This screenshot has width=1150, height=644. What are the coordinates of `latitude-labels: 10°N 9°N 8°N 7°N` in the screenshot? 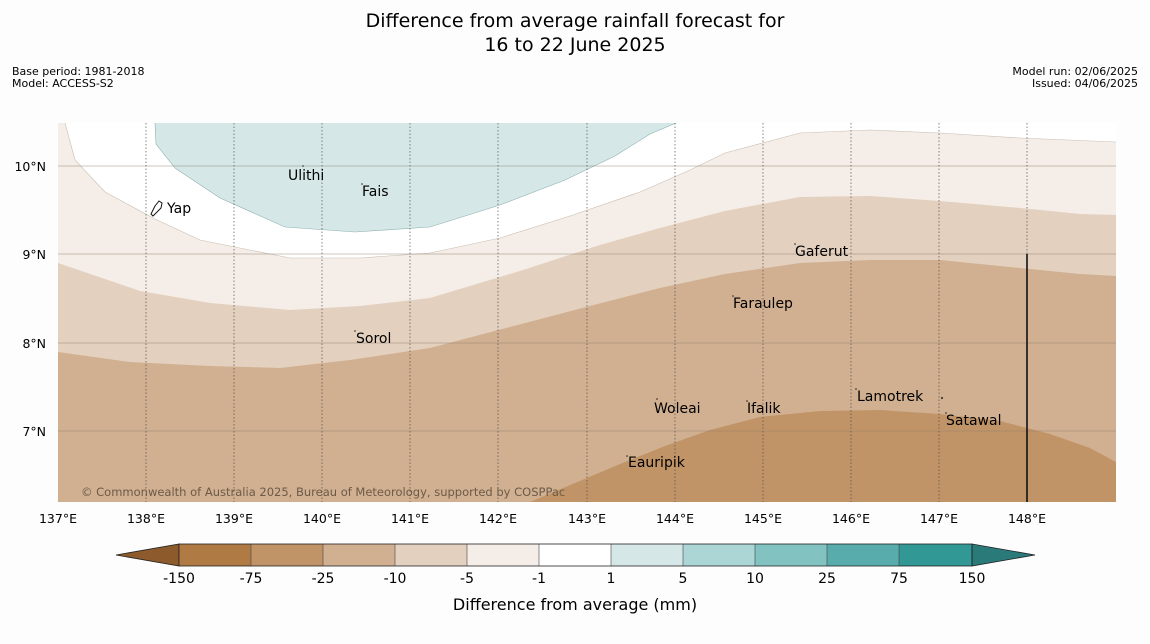 It's located at (30, 299).